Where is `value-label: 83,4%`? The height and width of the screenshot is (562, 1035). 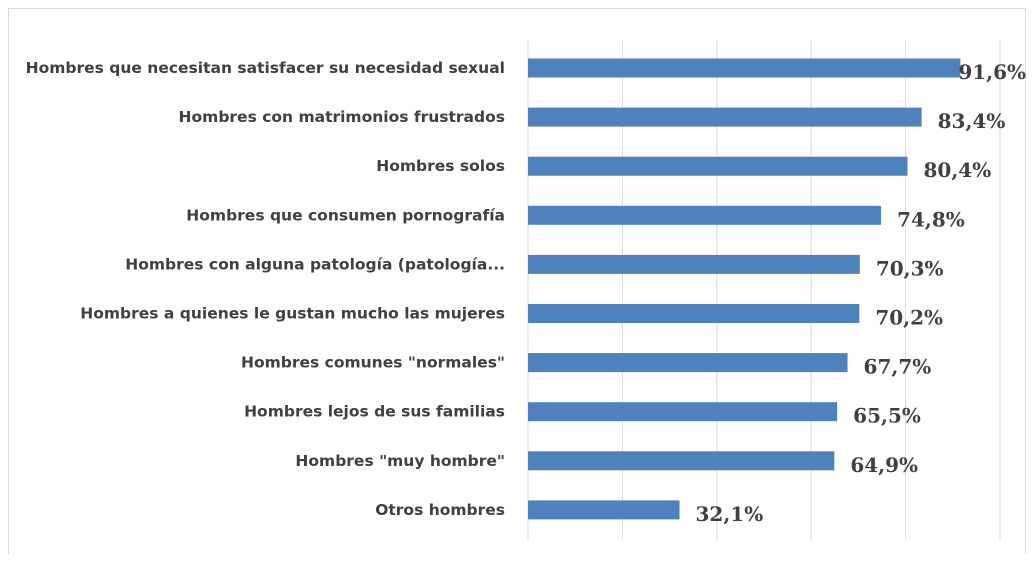
value-label: 83,4% is located at coordinates (972, 121).